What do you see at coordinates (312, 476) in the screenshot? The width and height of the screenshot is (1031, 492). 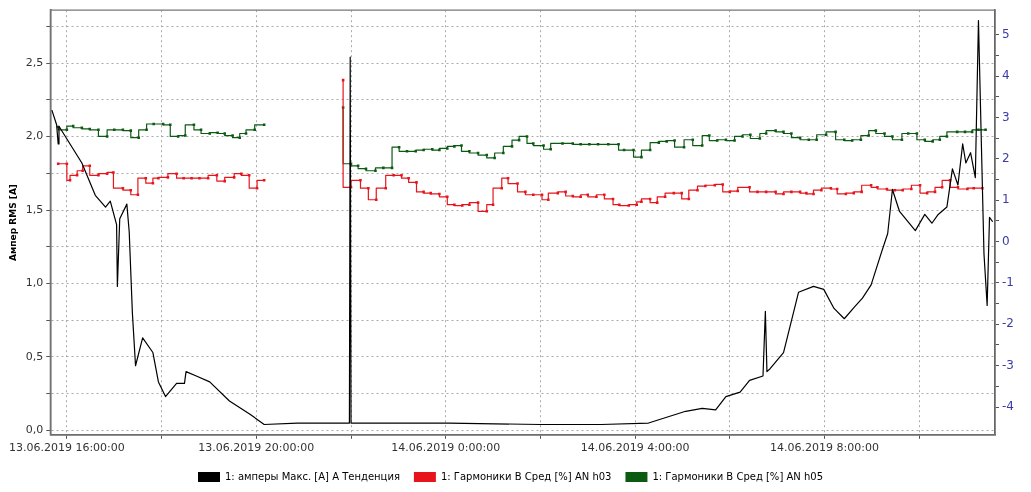 I see `legend-label: 1: амперы Макс. [A] A Тенденция` at bounding box center [312, 476].